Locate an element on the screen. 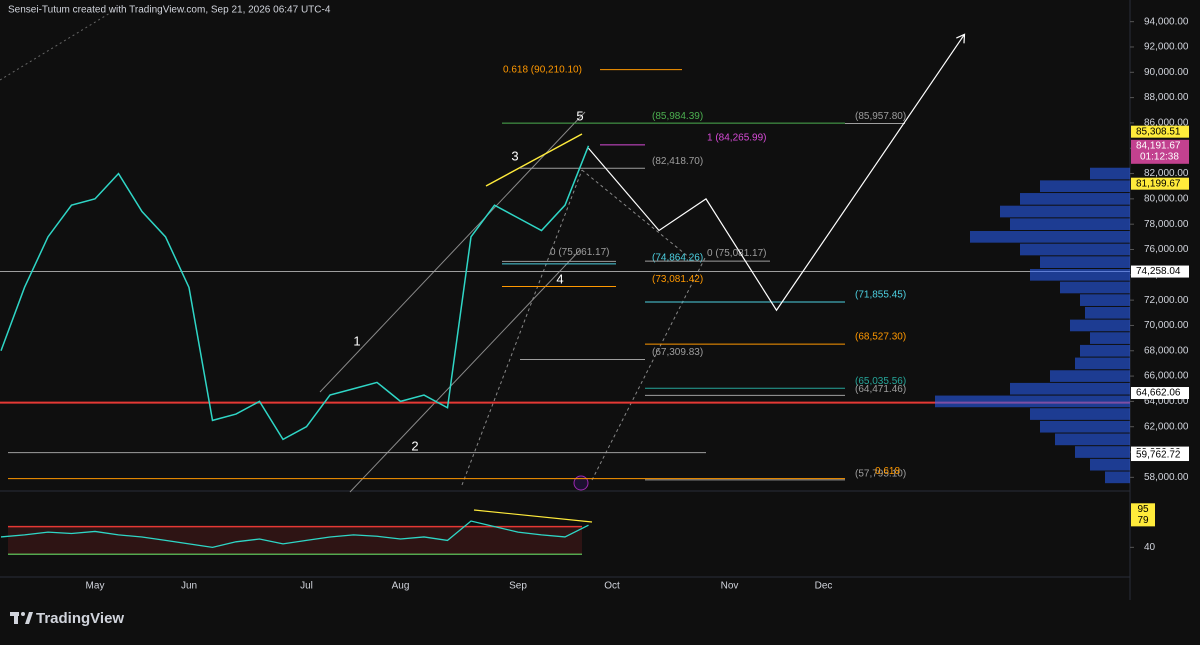 The image size is (1200, 645). level-label: (85,957.80) is located at coordinates (880, 116).